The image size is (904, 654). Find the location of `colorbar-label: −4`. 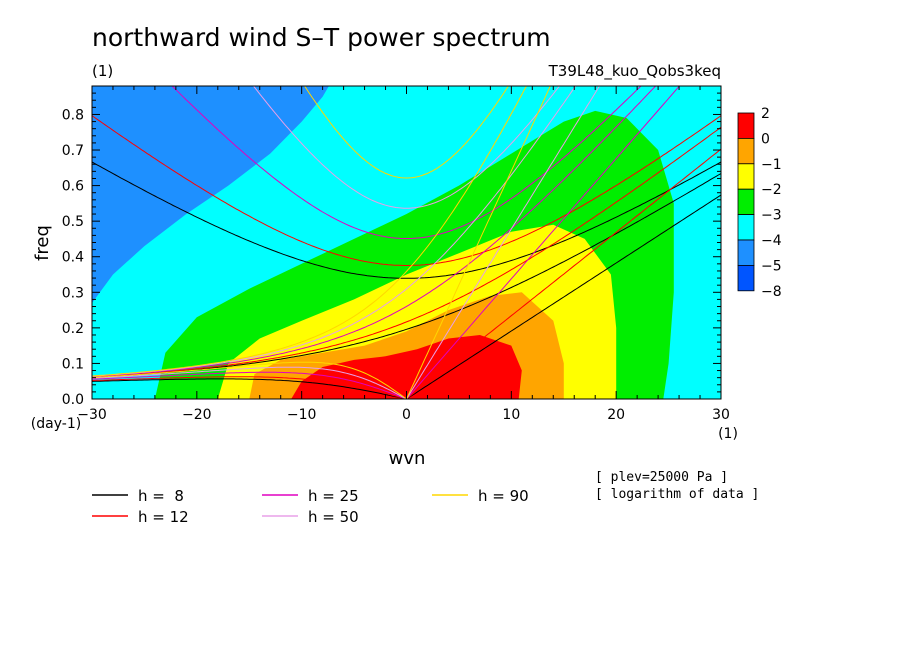

colorbar-label: −4 is located at coordinates (771, 241).